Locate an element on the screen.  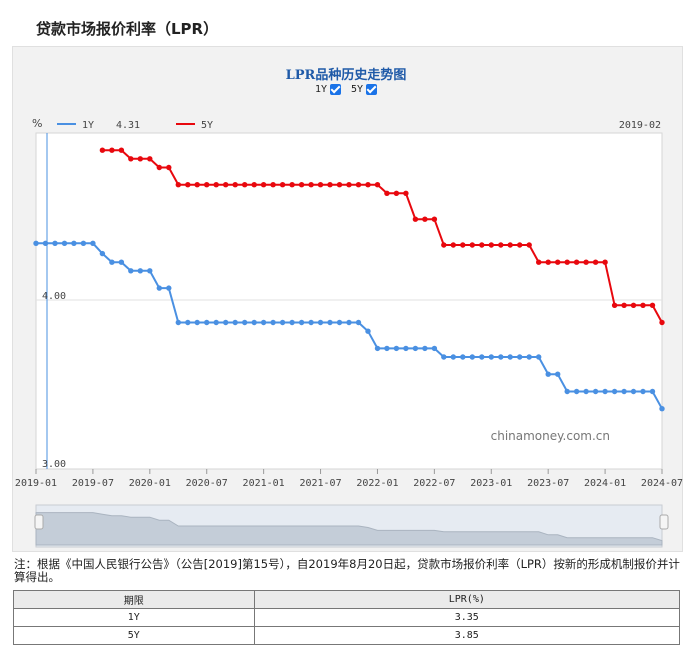
navigator-left-handle is located at coordinates (39, 522).